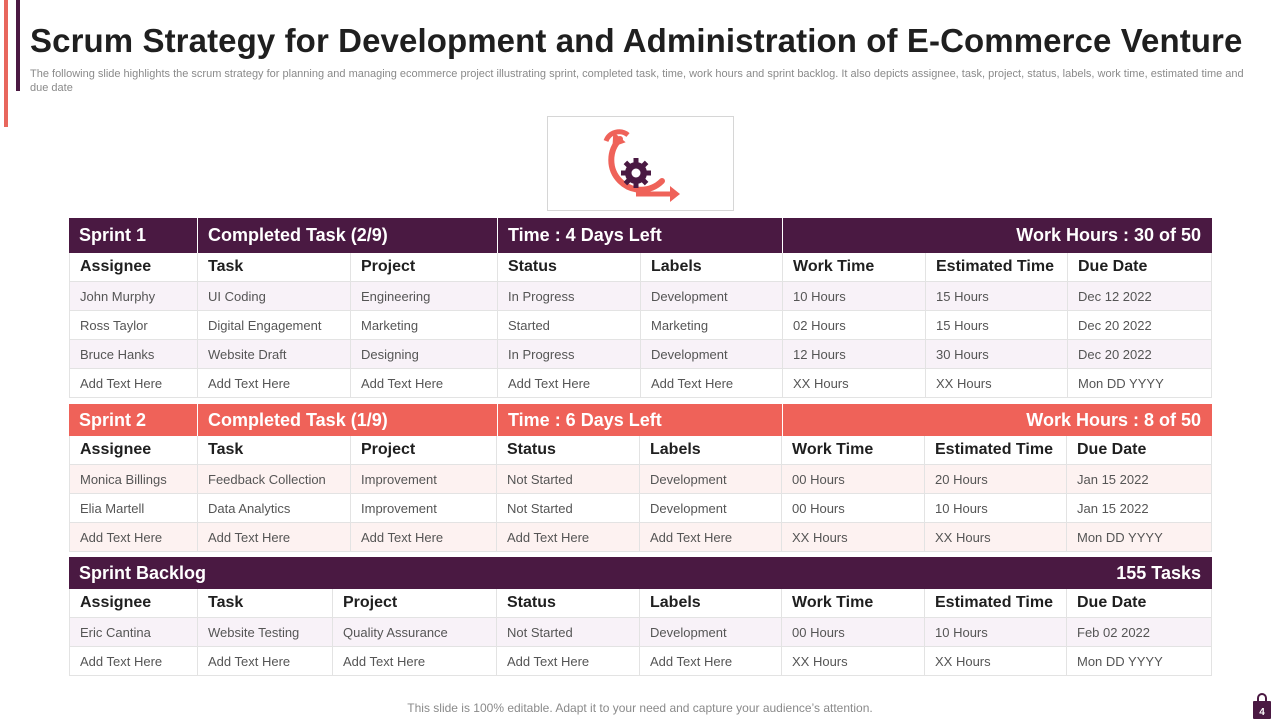  Describe the element at coordinates (569, 325) in the screenshot. I see `cell-status: Started` at that location.